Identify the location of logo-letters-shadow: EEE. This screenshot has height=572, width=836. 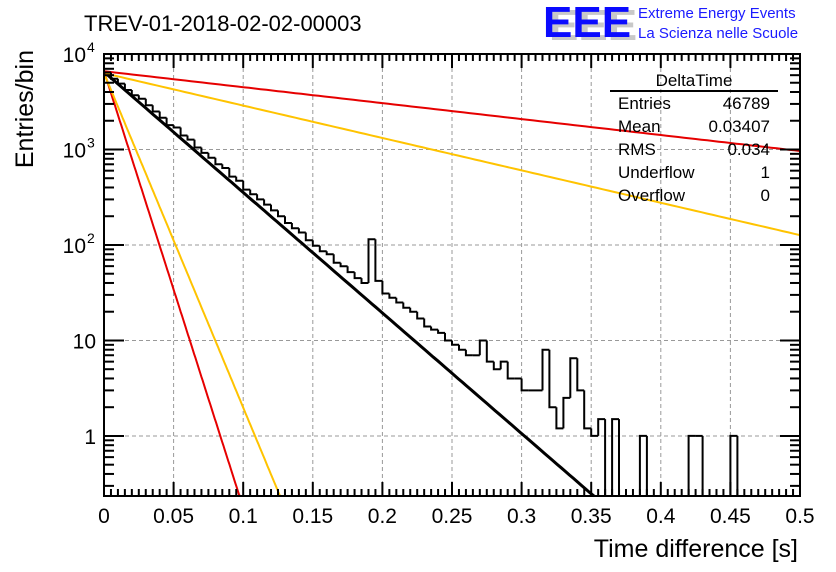
(593, 25).